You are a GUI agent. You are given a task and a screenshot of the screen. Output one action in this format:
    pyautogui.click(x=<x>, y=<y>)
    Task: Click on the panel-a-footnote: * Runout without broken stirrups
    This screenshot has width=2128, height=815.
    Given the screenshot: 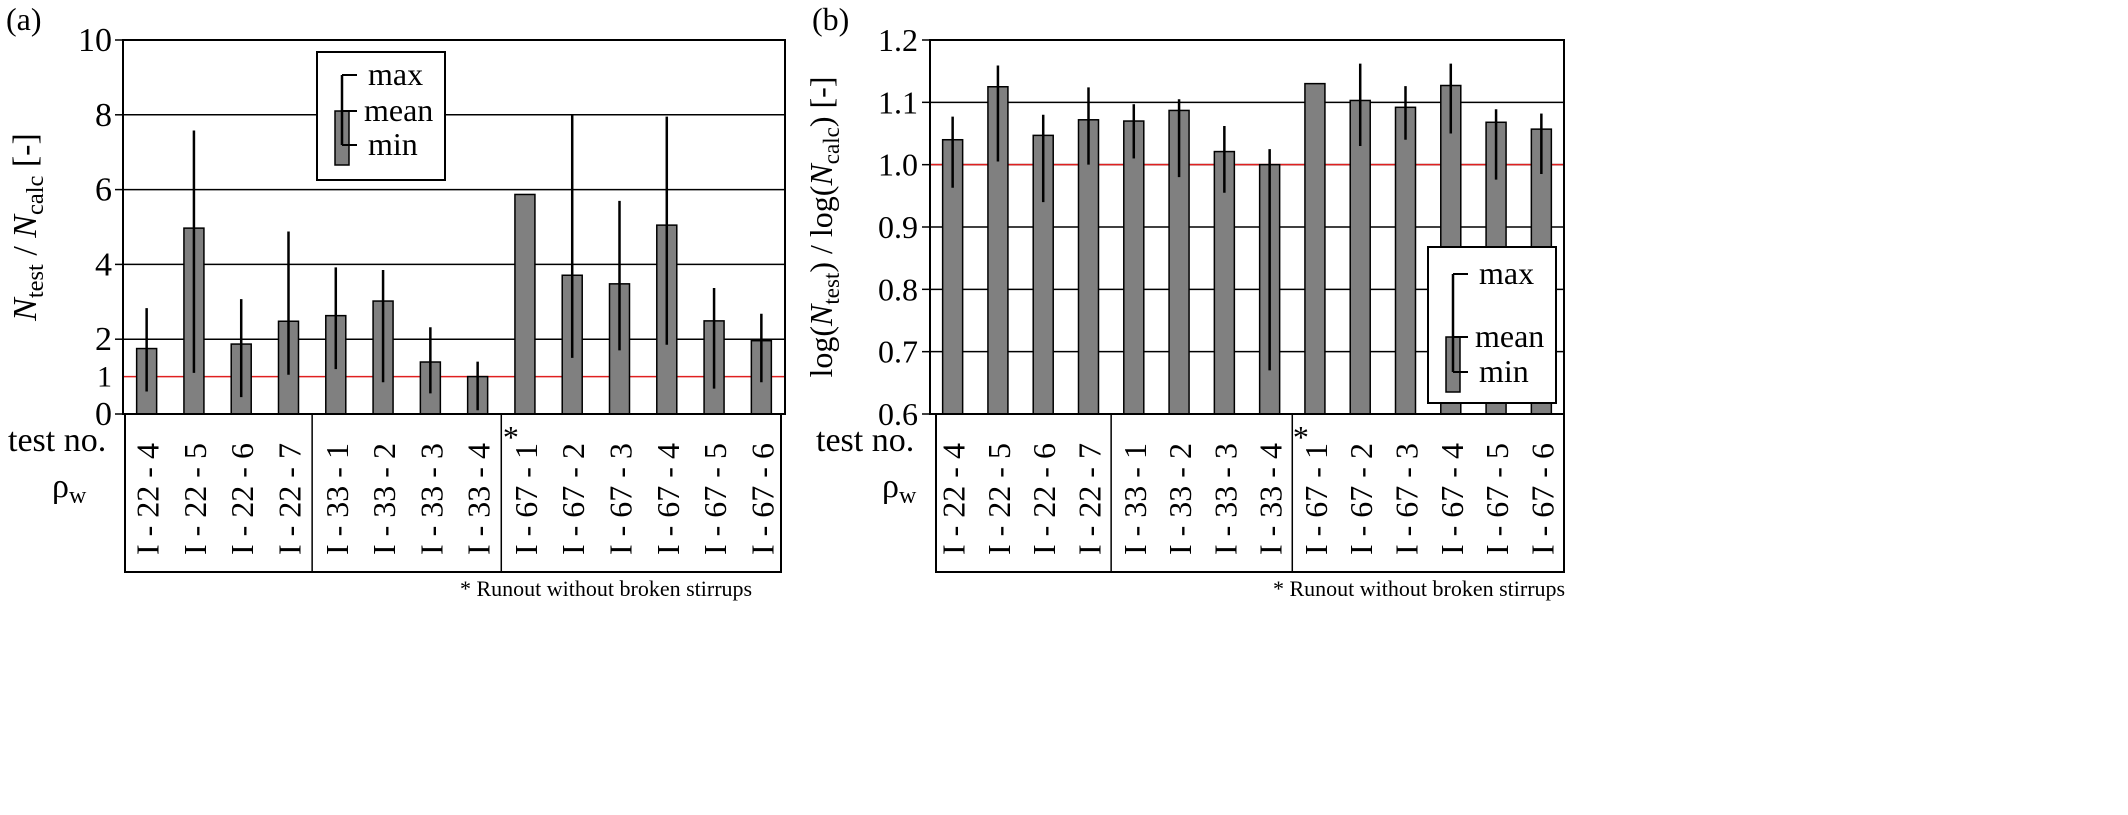 What is the action you would take?
    pyautogui.click(x=606, y=588)
    